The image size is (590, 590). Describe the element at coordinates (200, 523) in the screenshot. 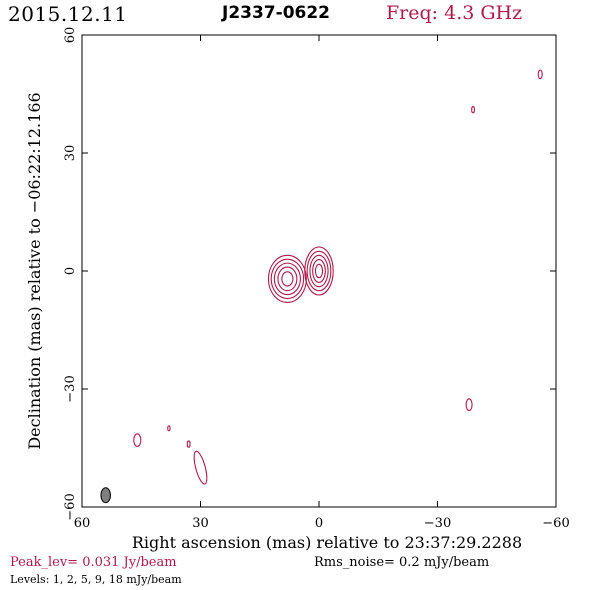

I see `x-tick-label: 30` at that location.